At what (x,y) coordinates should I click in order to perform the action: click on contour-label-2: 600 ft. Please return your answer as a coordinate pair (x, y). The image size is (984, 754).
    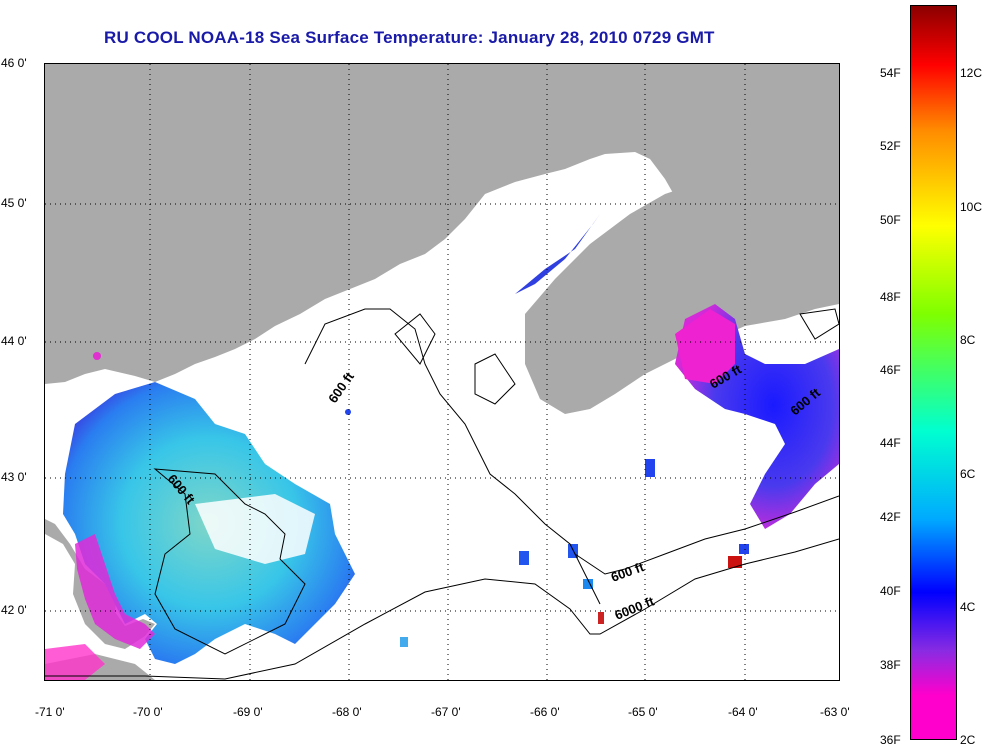
    Looking at the image, I should click on (341, 387).